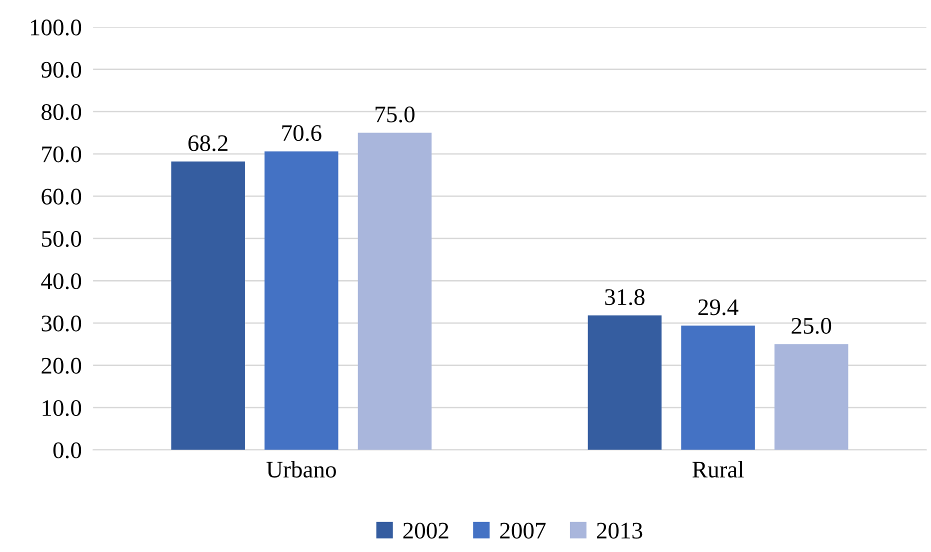  I want to click on x-tick-label: Urbano, so click(301, 469).